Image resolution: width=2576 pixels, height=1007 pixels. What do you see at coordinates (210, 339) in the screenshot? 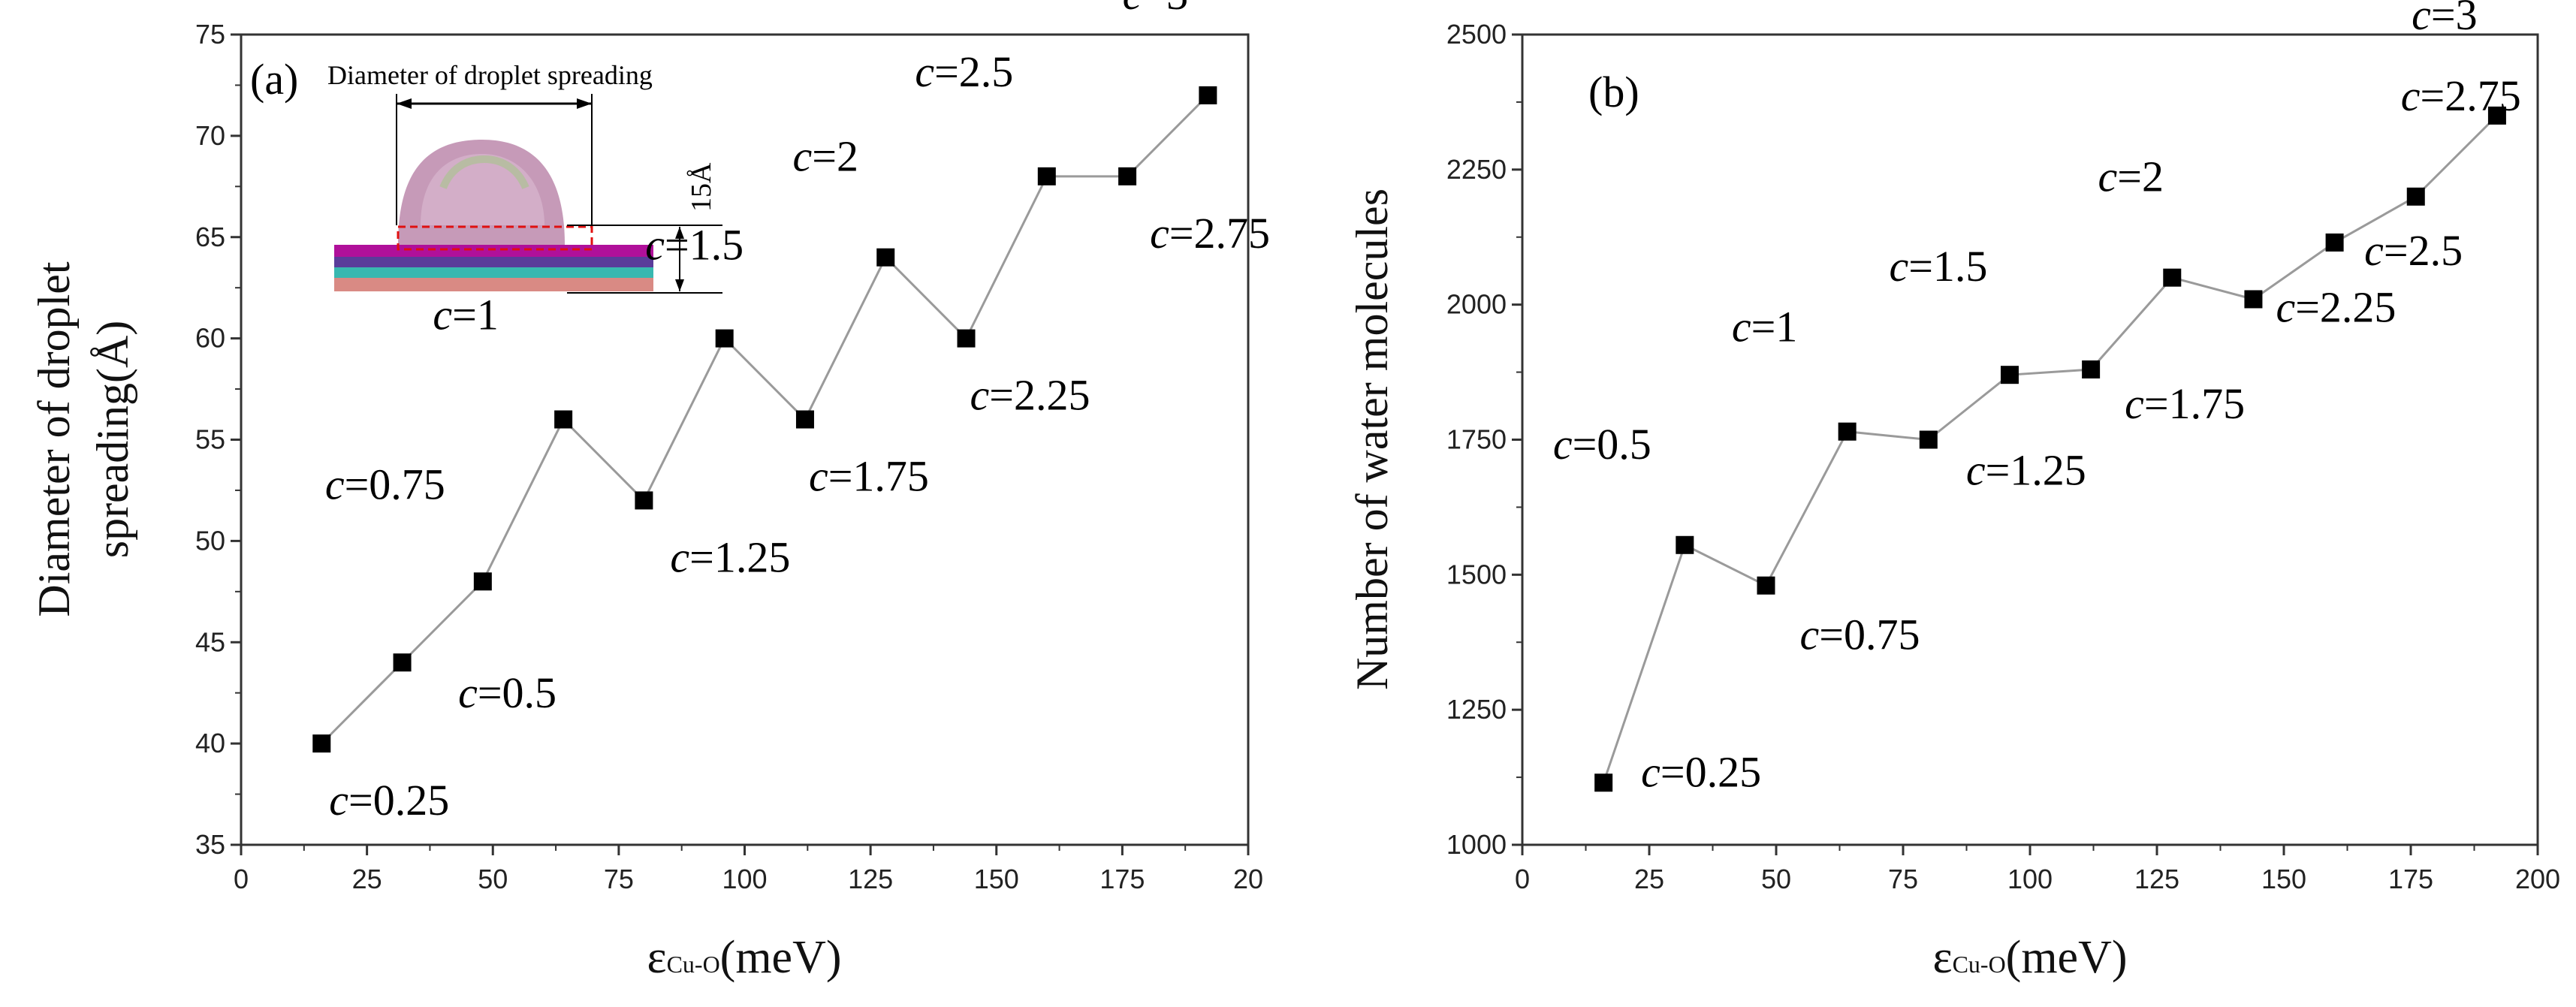
I see `y-tick-label-a: 60` at bounding box center [210, 339].